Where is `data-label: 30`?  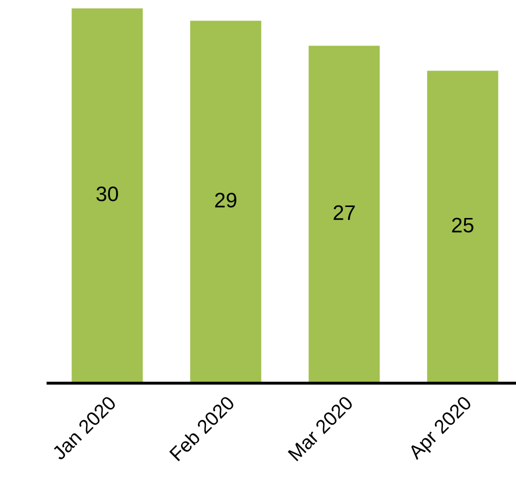 data-label: 30 is located at coordinates (107, 194).